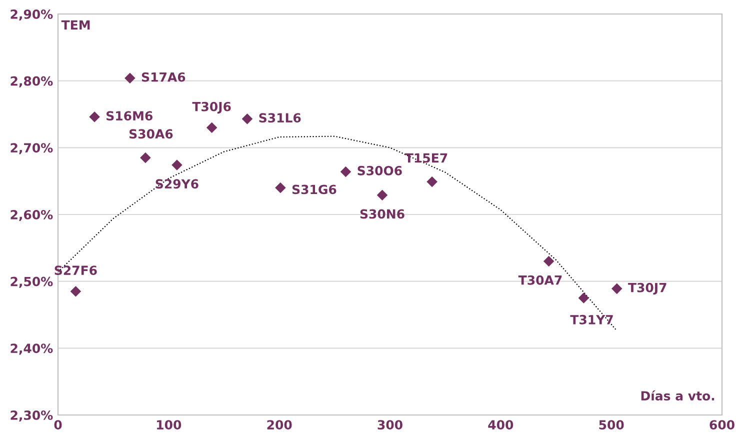 This screenshot has height=439, width=736. Describe the element at coordinates (380, 171) in the screenshot. I see `annotation: S30O6` at that location.